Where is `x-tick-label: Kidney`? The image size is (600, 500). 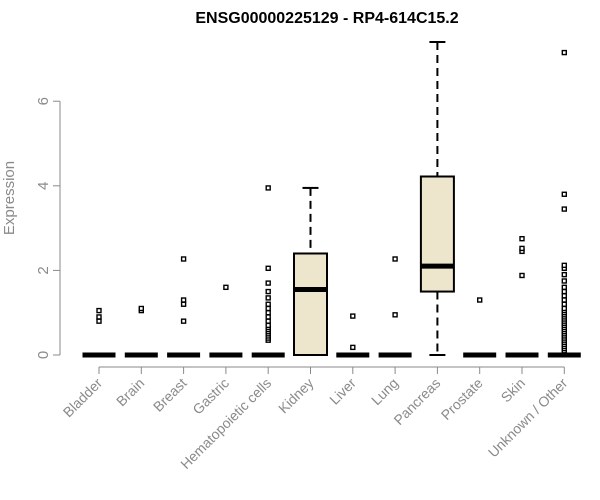 x-tick-label: Kidney is located at coordinates (296, 396).